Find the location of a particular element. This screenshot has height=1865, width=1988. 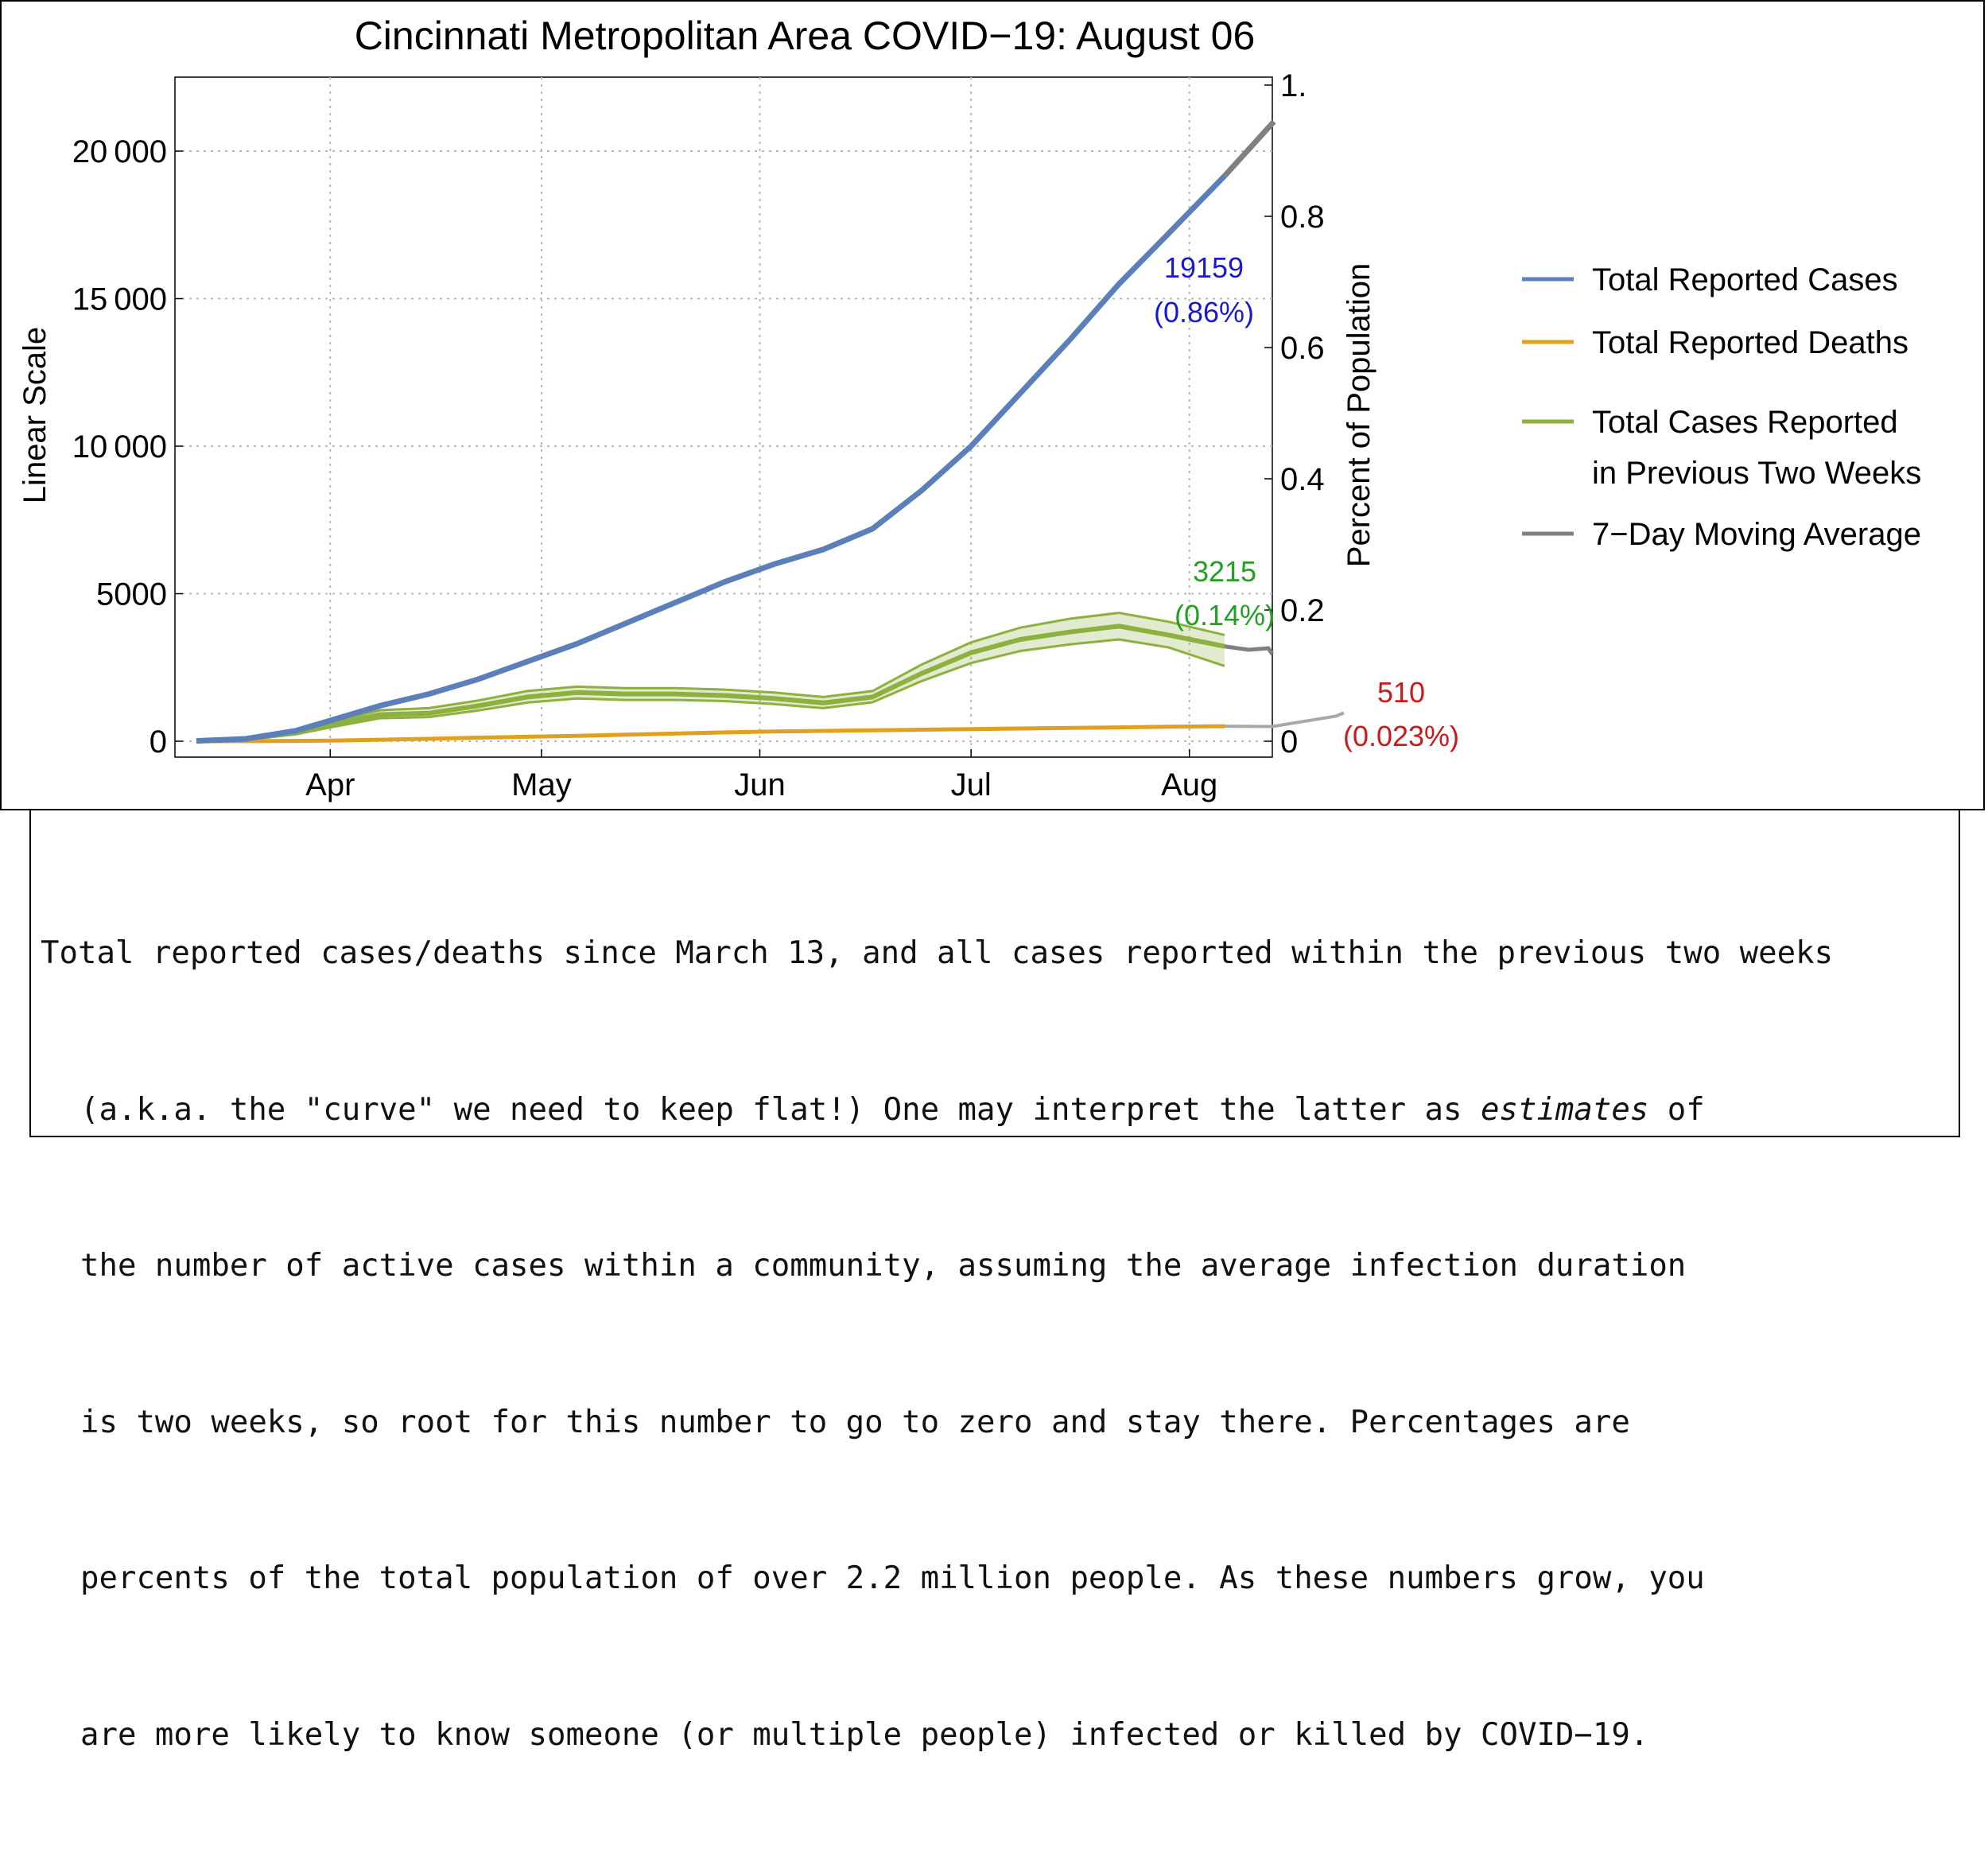

series-moving-average-two-weeks is located at coordinates (1249, 649).